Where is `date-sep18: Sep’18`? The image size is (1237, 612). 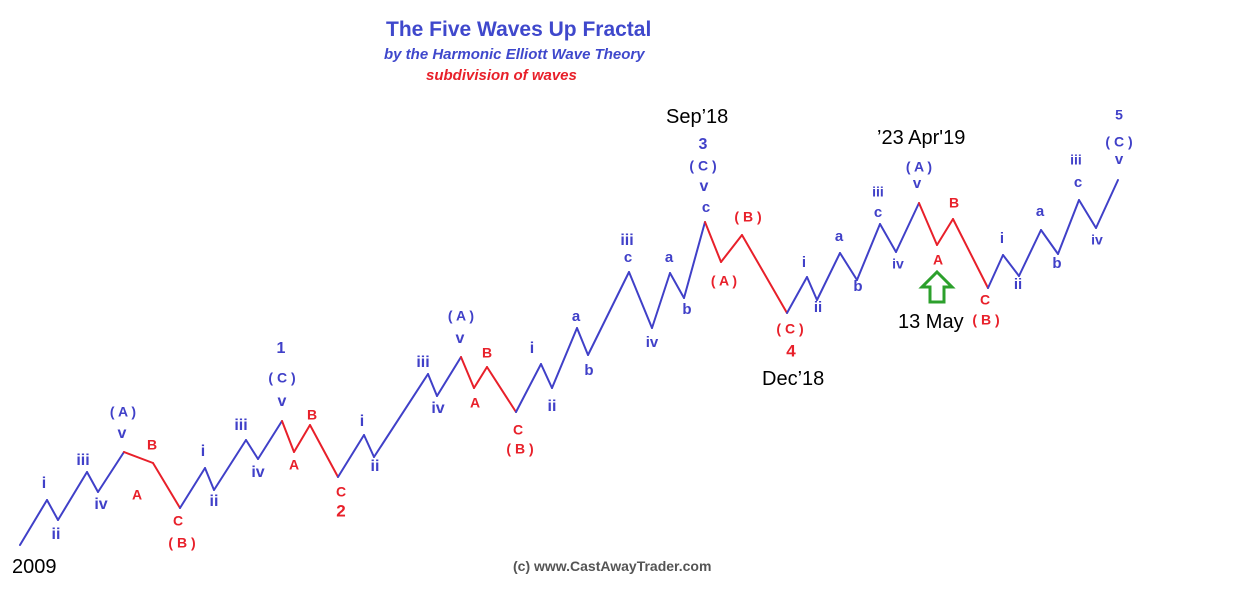 date-sep18: Sep’18 is located at coordinates (697, 117).